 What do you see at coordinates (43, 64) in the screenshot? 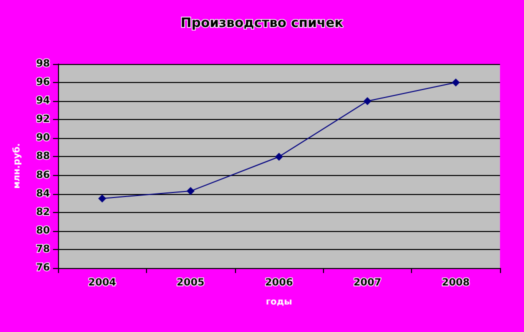
I see `y-tick-label: 98` at bounding box center [43, 64].